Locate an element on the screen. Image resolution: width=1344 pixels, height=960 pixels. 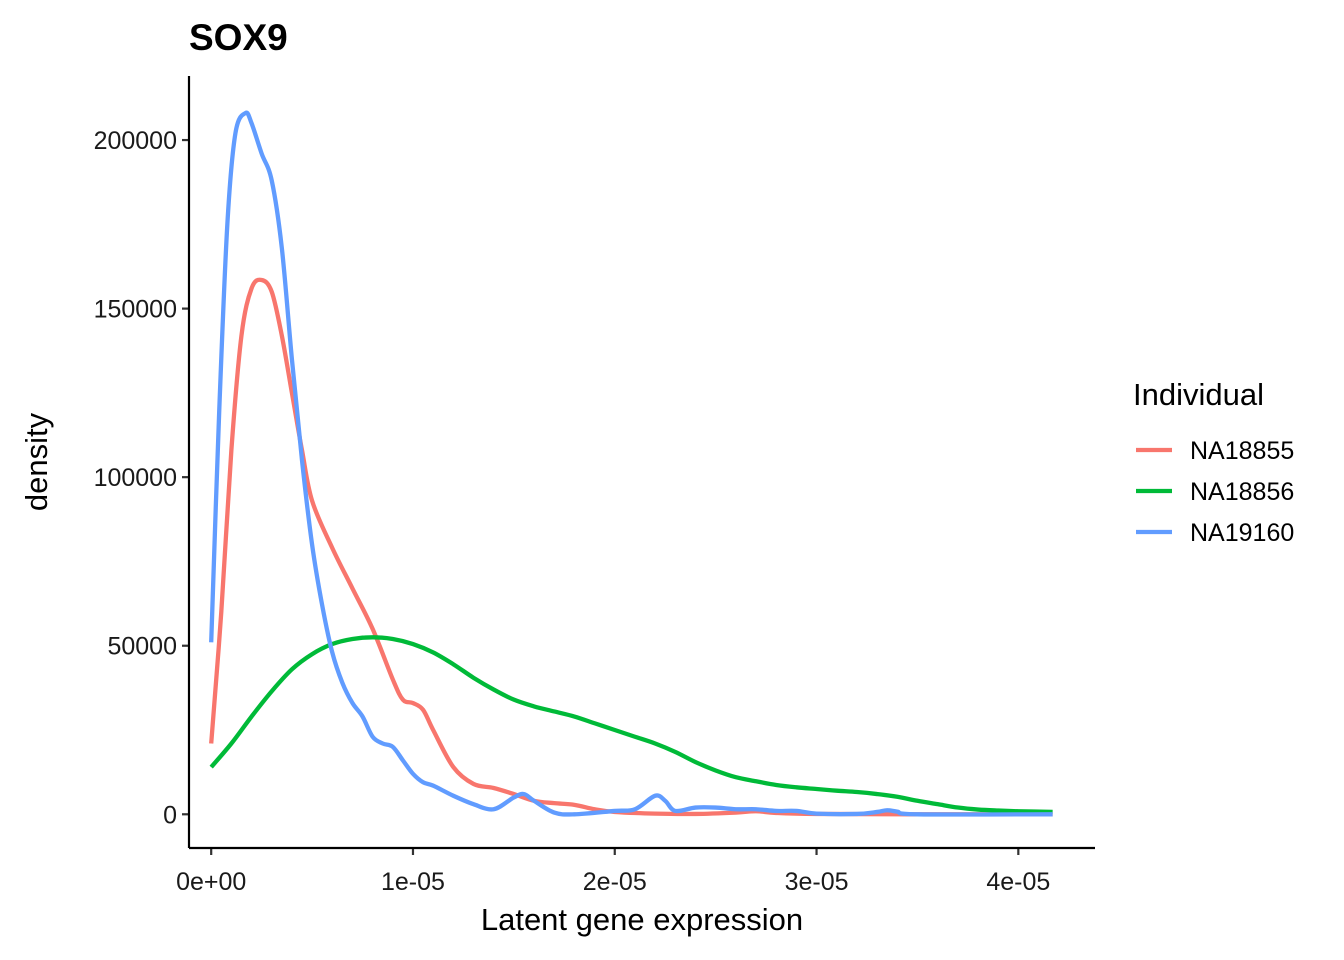
x-tick-label: 3e-05 is located at coordinates (817, 882).